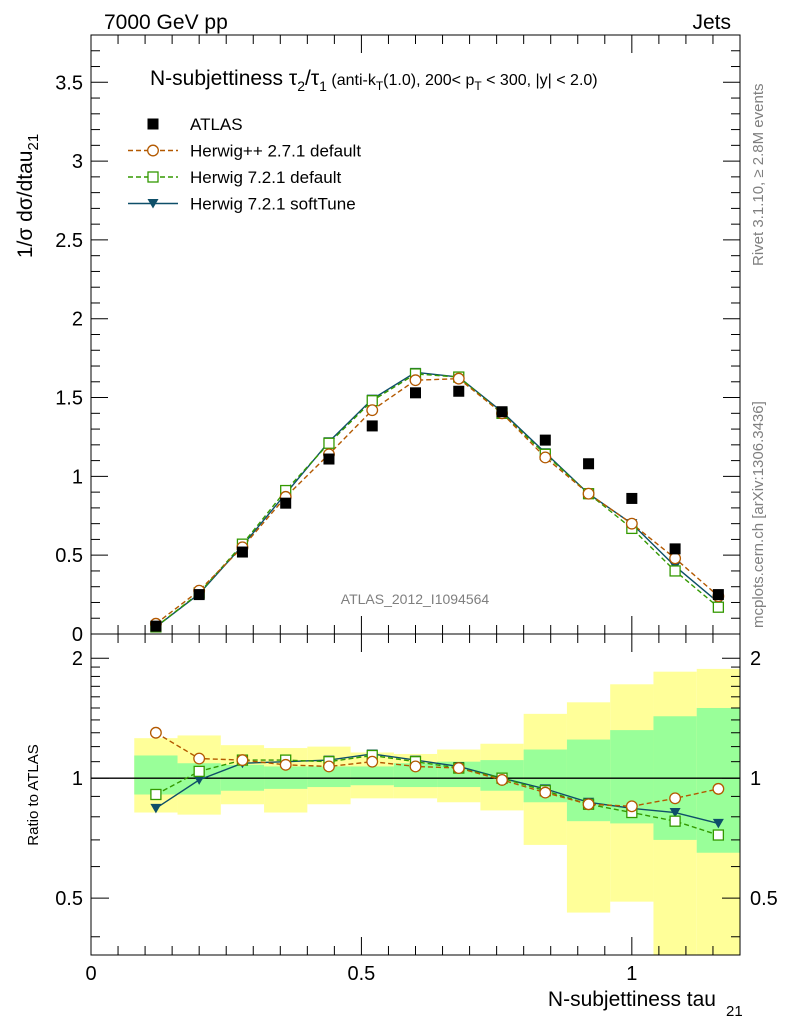  I want to click on title-tau2: τ, so click(293, 78).